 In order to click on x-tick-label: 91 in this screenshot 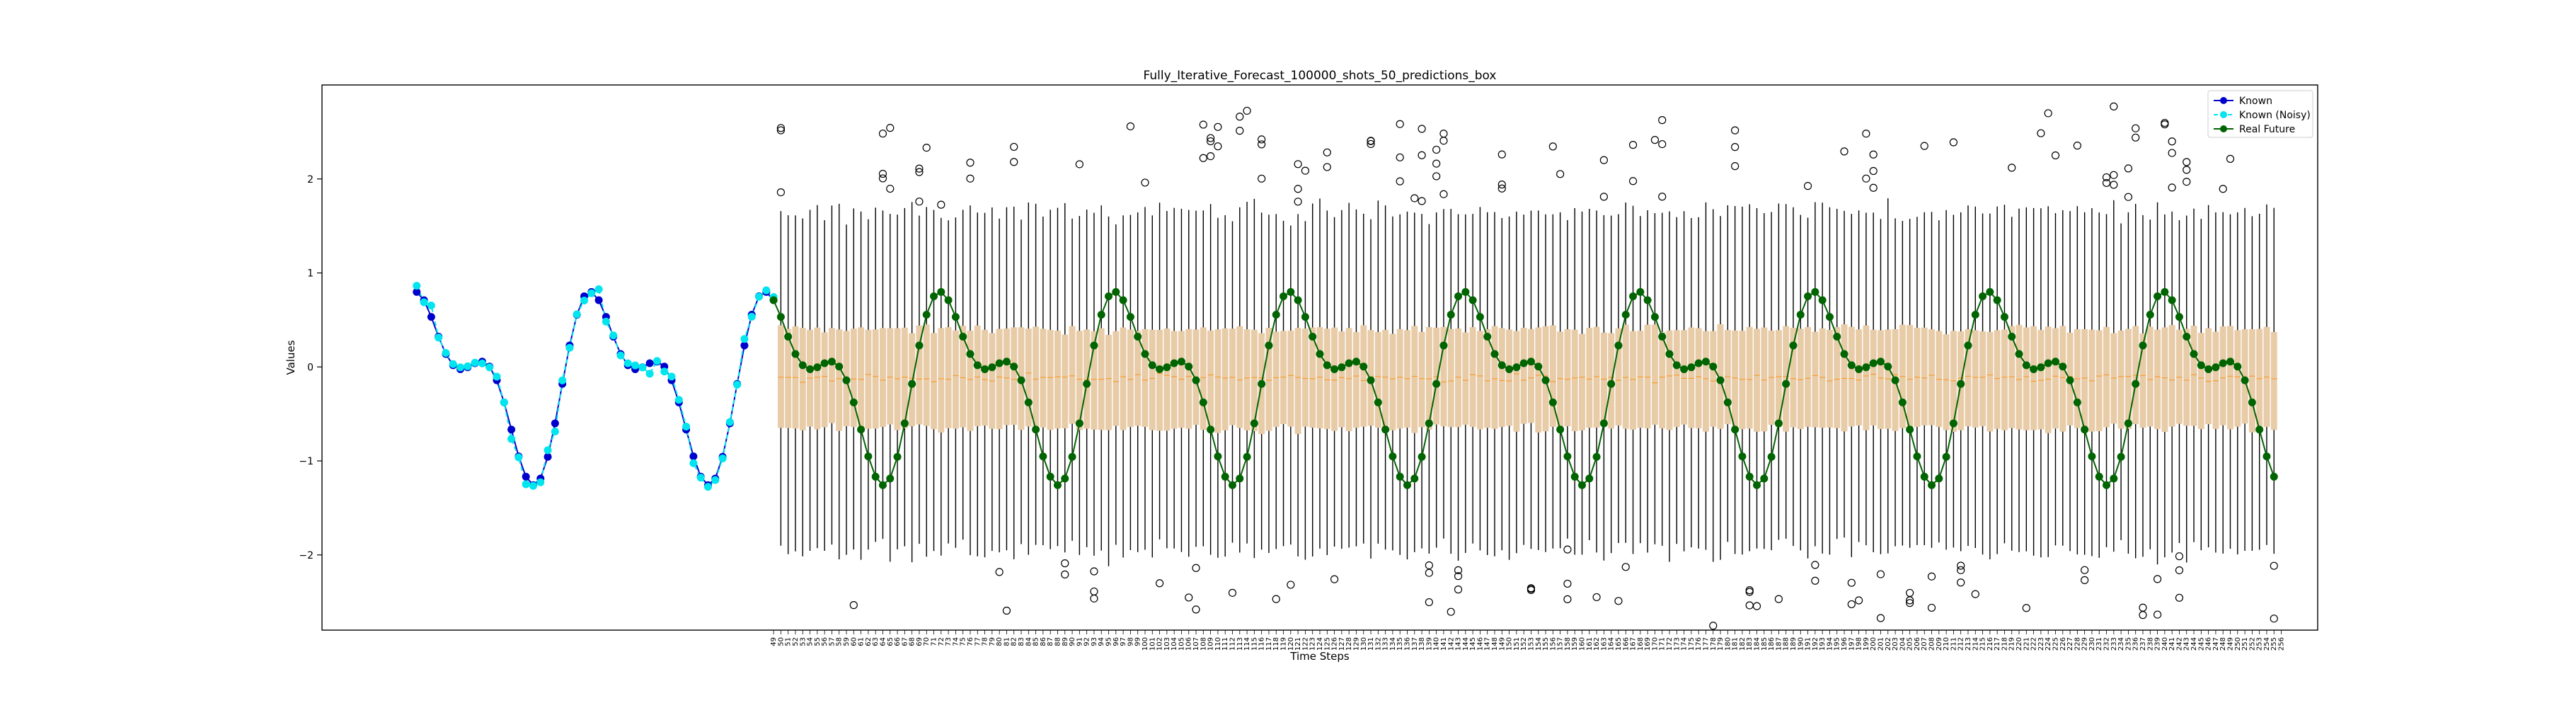, I will do `click(1079, 641)`.